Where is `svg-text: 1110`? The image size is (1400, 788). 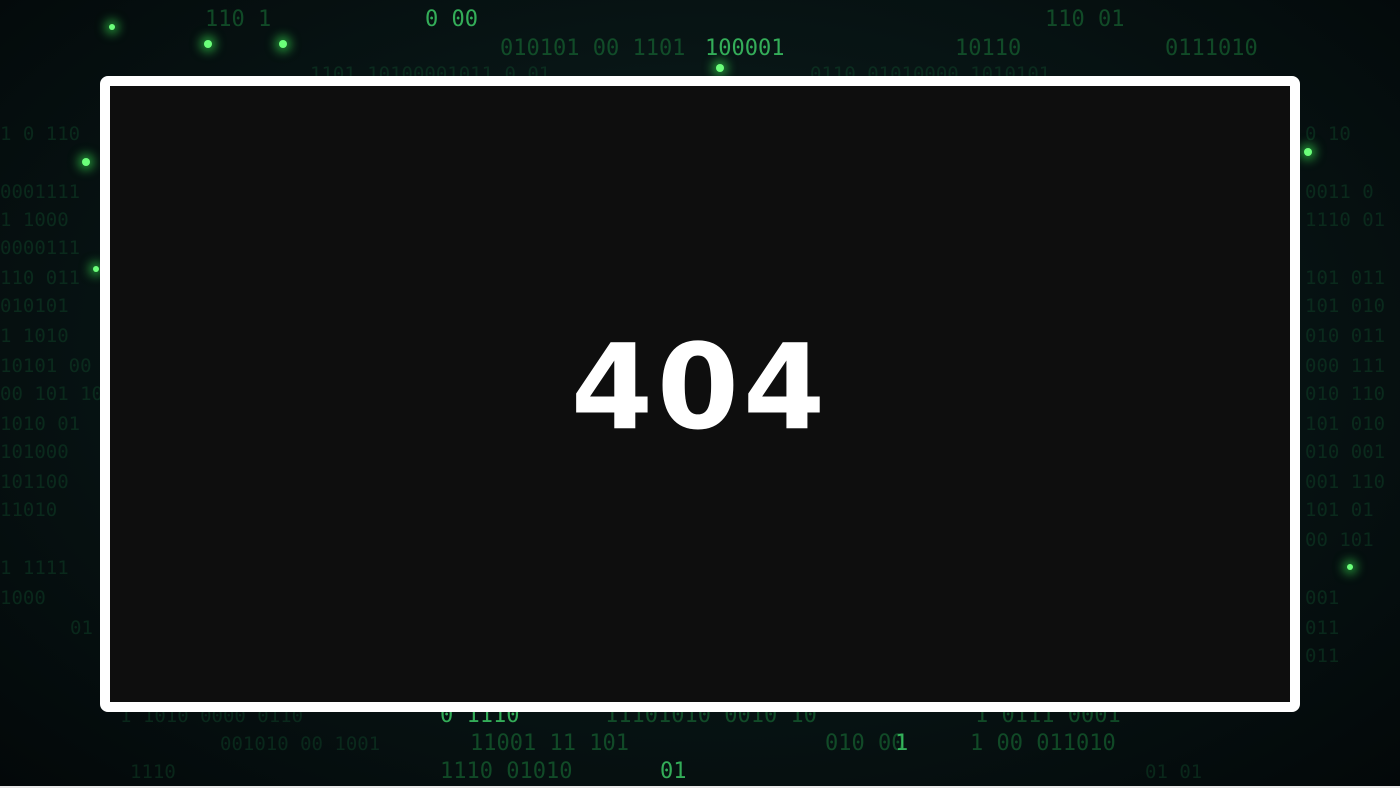 svg-text: 1110 is located at coordinates (153, 772).